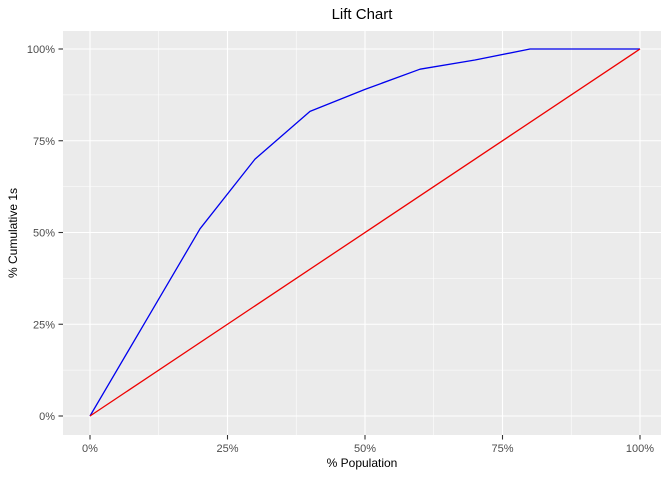  What do you see at coordinates (44, 234) in the screenshot?
I see `y-tick-label: 50%` at bounding box center [44, 234].